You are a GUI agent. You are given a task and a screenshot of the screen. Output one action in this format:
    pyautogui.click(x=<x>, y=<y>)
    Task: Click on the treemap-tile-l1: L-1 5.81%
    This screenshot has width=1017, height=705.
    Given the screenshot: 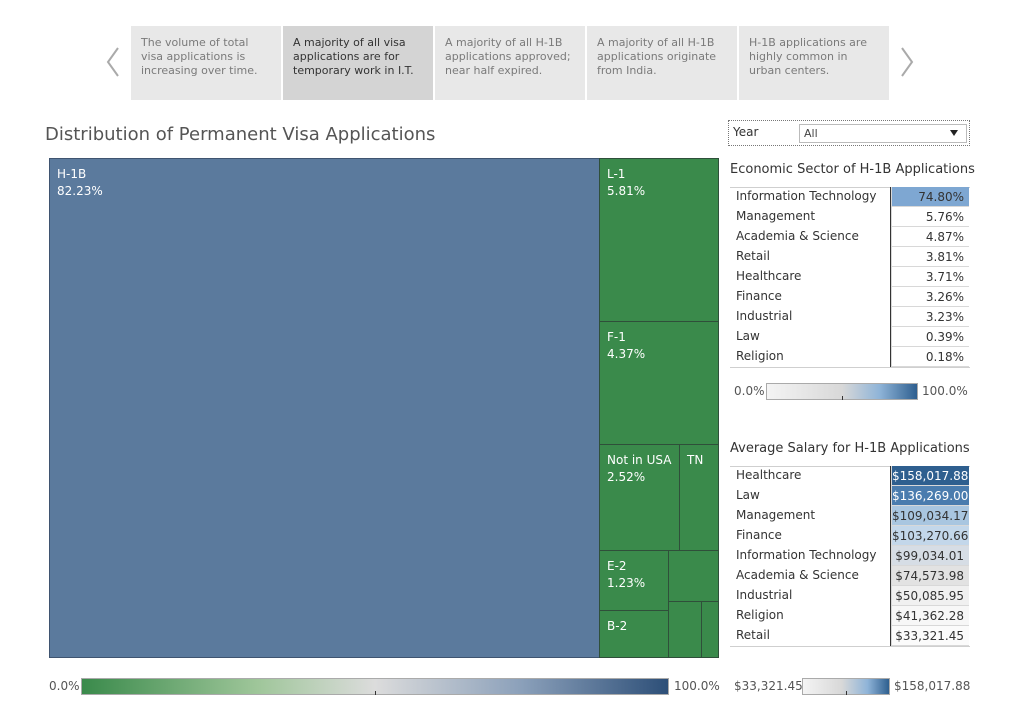 What is the action you would take?
    pyautogui.click(x=659, y=240)
    